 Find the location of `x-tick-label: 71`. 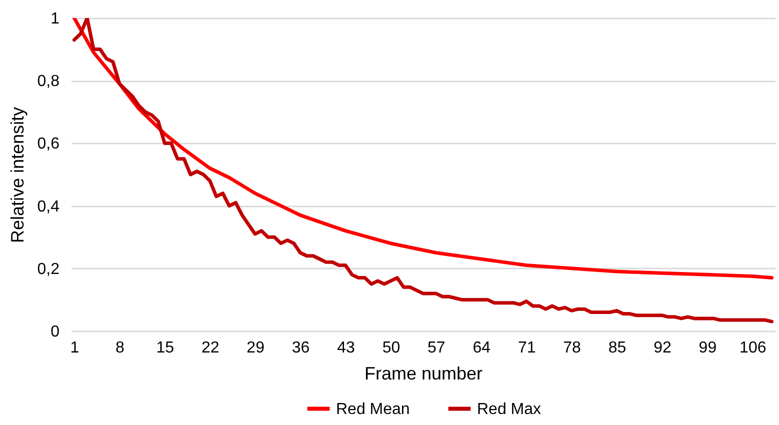

x-tick-label: 71 is located at coordinates (527, 348).